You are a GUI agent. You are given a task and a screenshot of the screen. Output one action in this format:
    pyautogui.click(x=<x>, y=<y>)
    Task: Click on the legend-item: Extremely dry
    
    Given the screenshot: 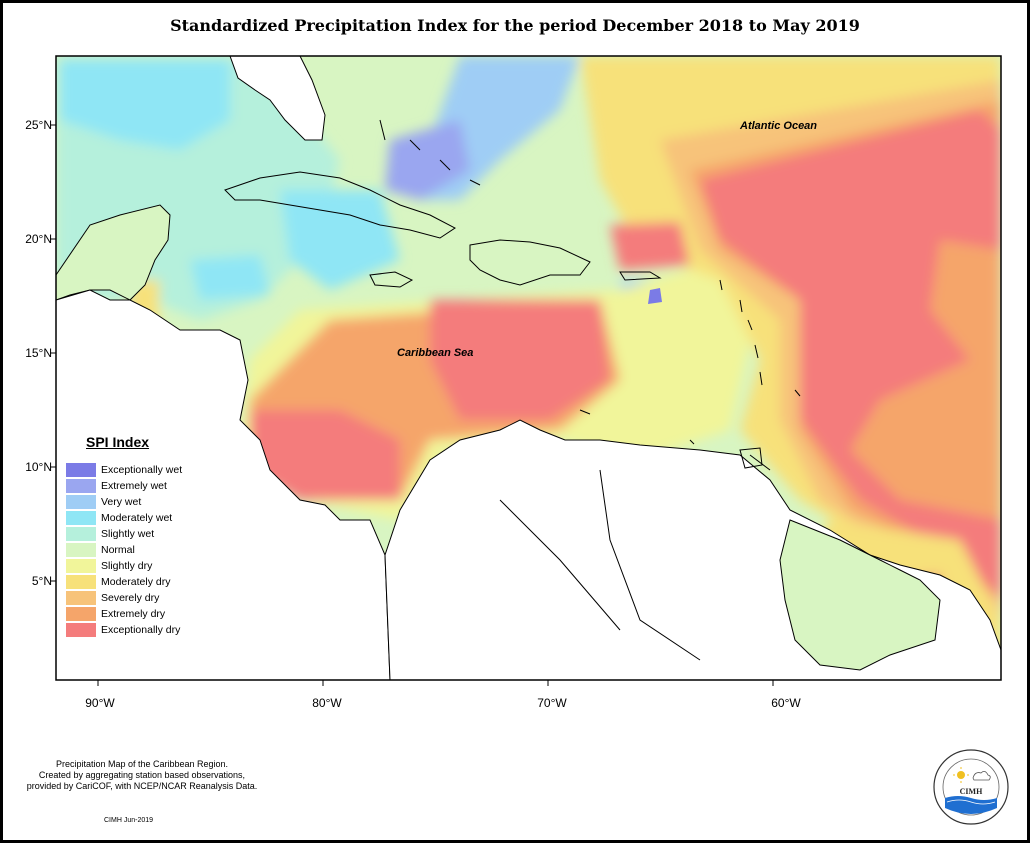 What is the action you would take?
    pyautogui.click(x=164, y=614)
    